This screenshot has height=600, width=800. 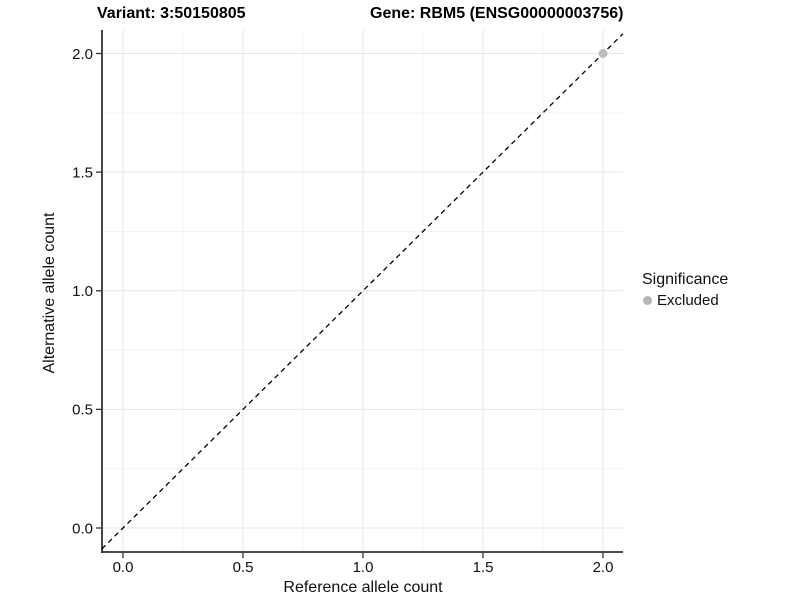 I want to click on x-tick-label: 0.5, so click(x=243, y=567).